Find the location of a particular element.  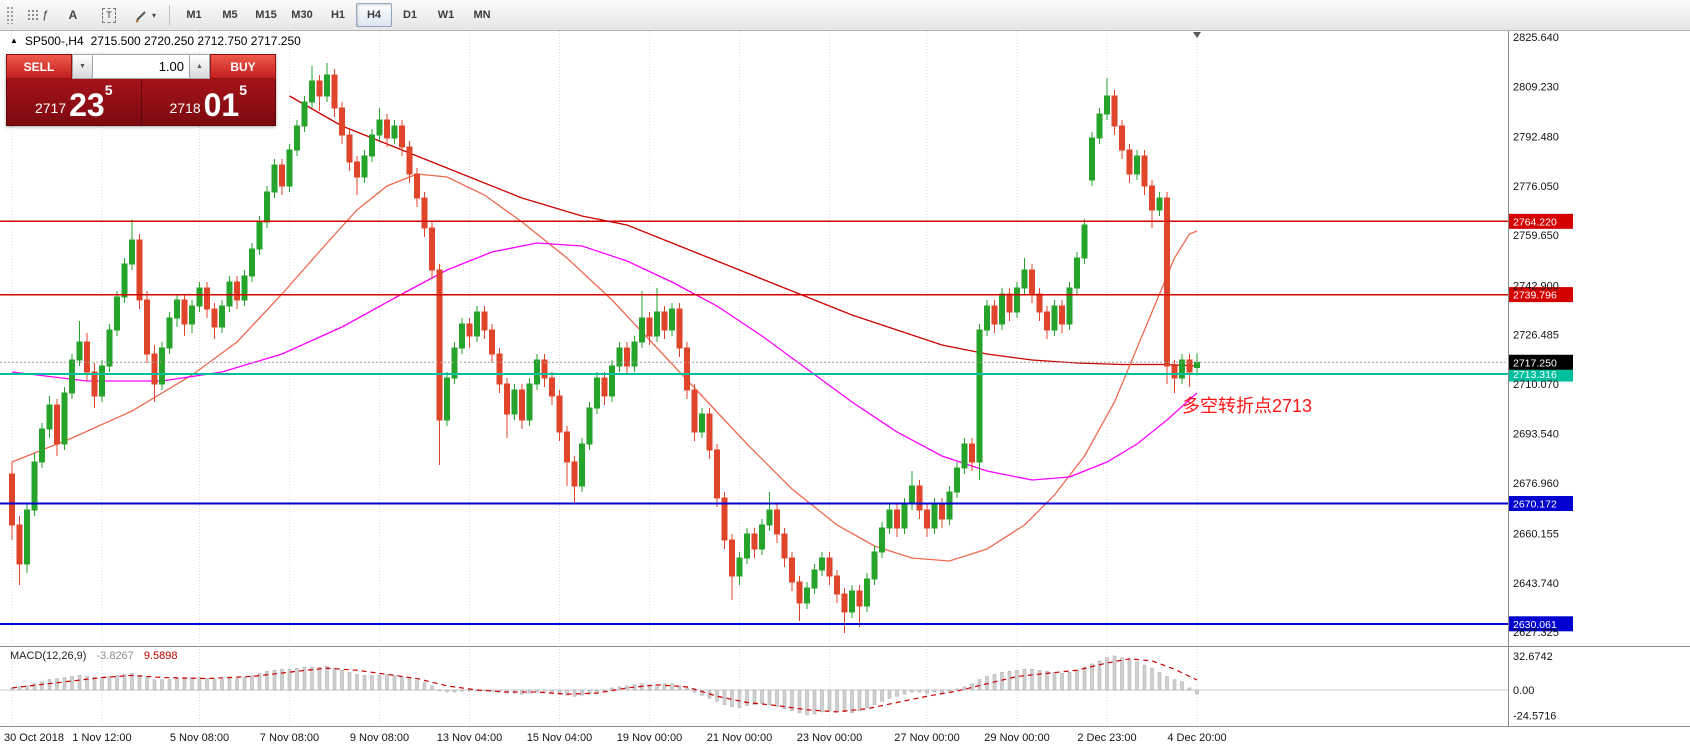

macd-histogram-layer is located at coordinates (604, 685).